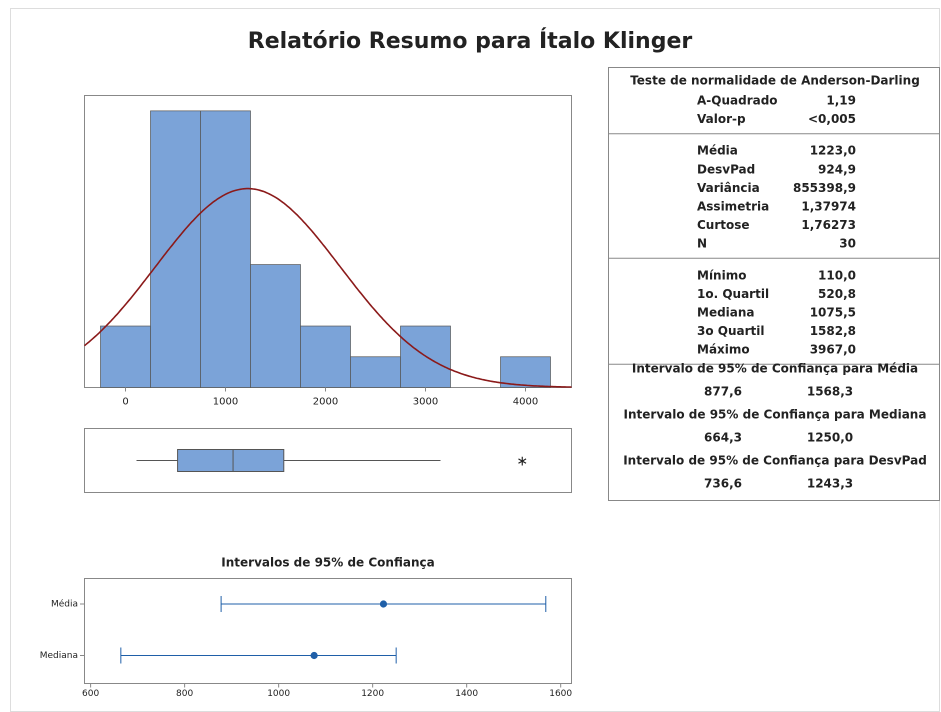 This screenshot has width=941, height=712. Describe the element at coordinates (425, 402) in the screenshot. I see `x-tick-label: 3000` at that location.